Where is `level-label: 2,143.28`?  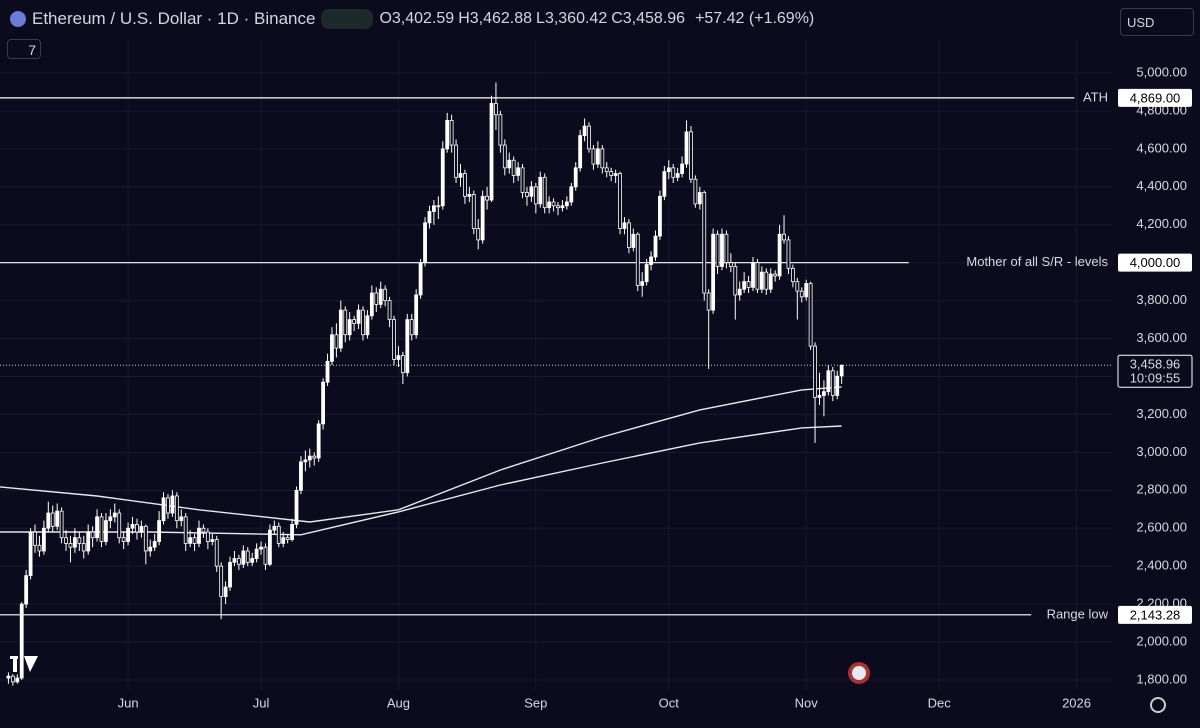 level-label: 2,143.28 is located at coordinates (1155, 614).